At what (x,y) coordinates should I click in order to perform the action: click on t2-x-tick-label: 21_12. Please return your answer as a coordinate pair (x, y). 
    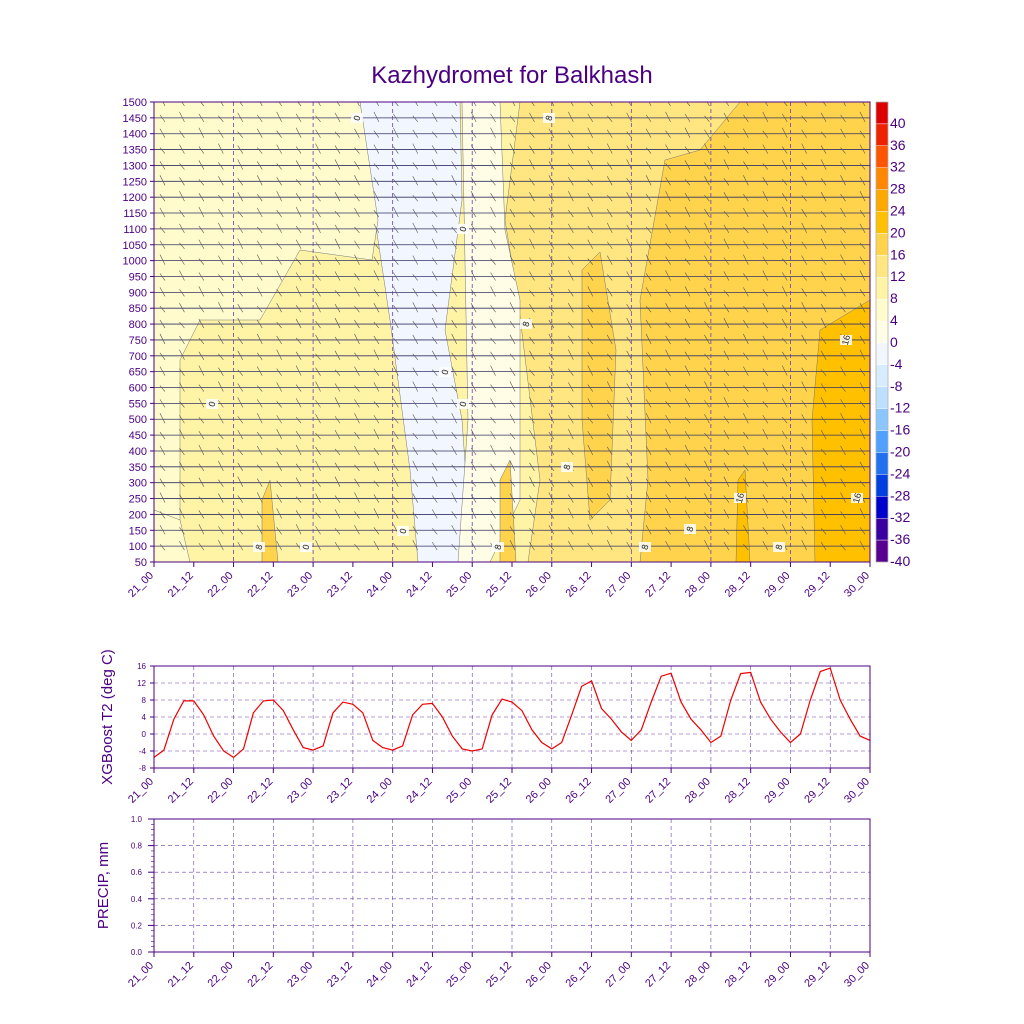
    Looking at the image, I should click on (181, 791).